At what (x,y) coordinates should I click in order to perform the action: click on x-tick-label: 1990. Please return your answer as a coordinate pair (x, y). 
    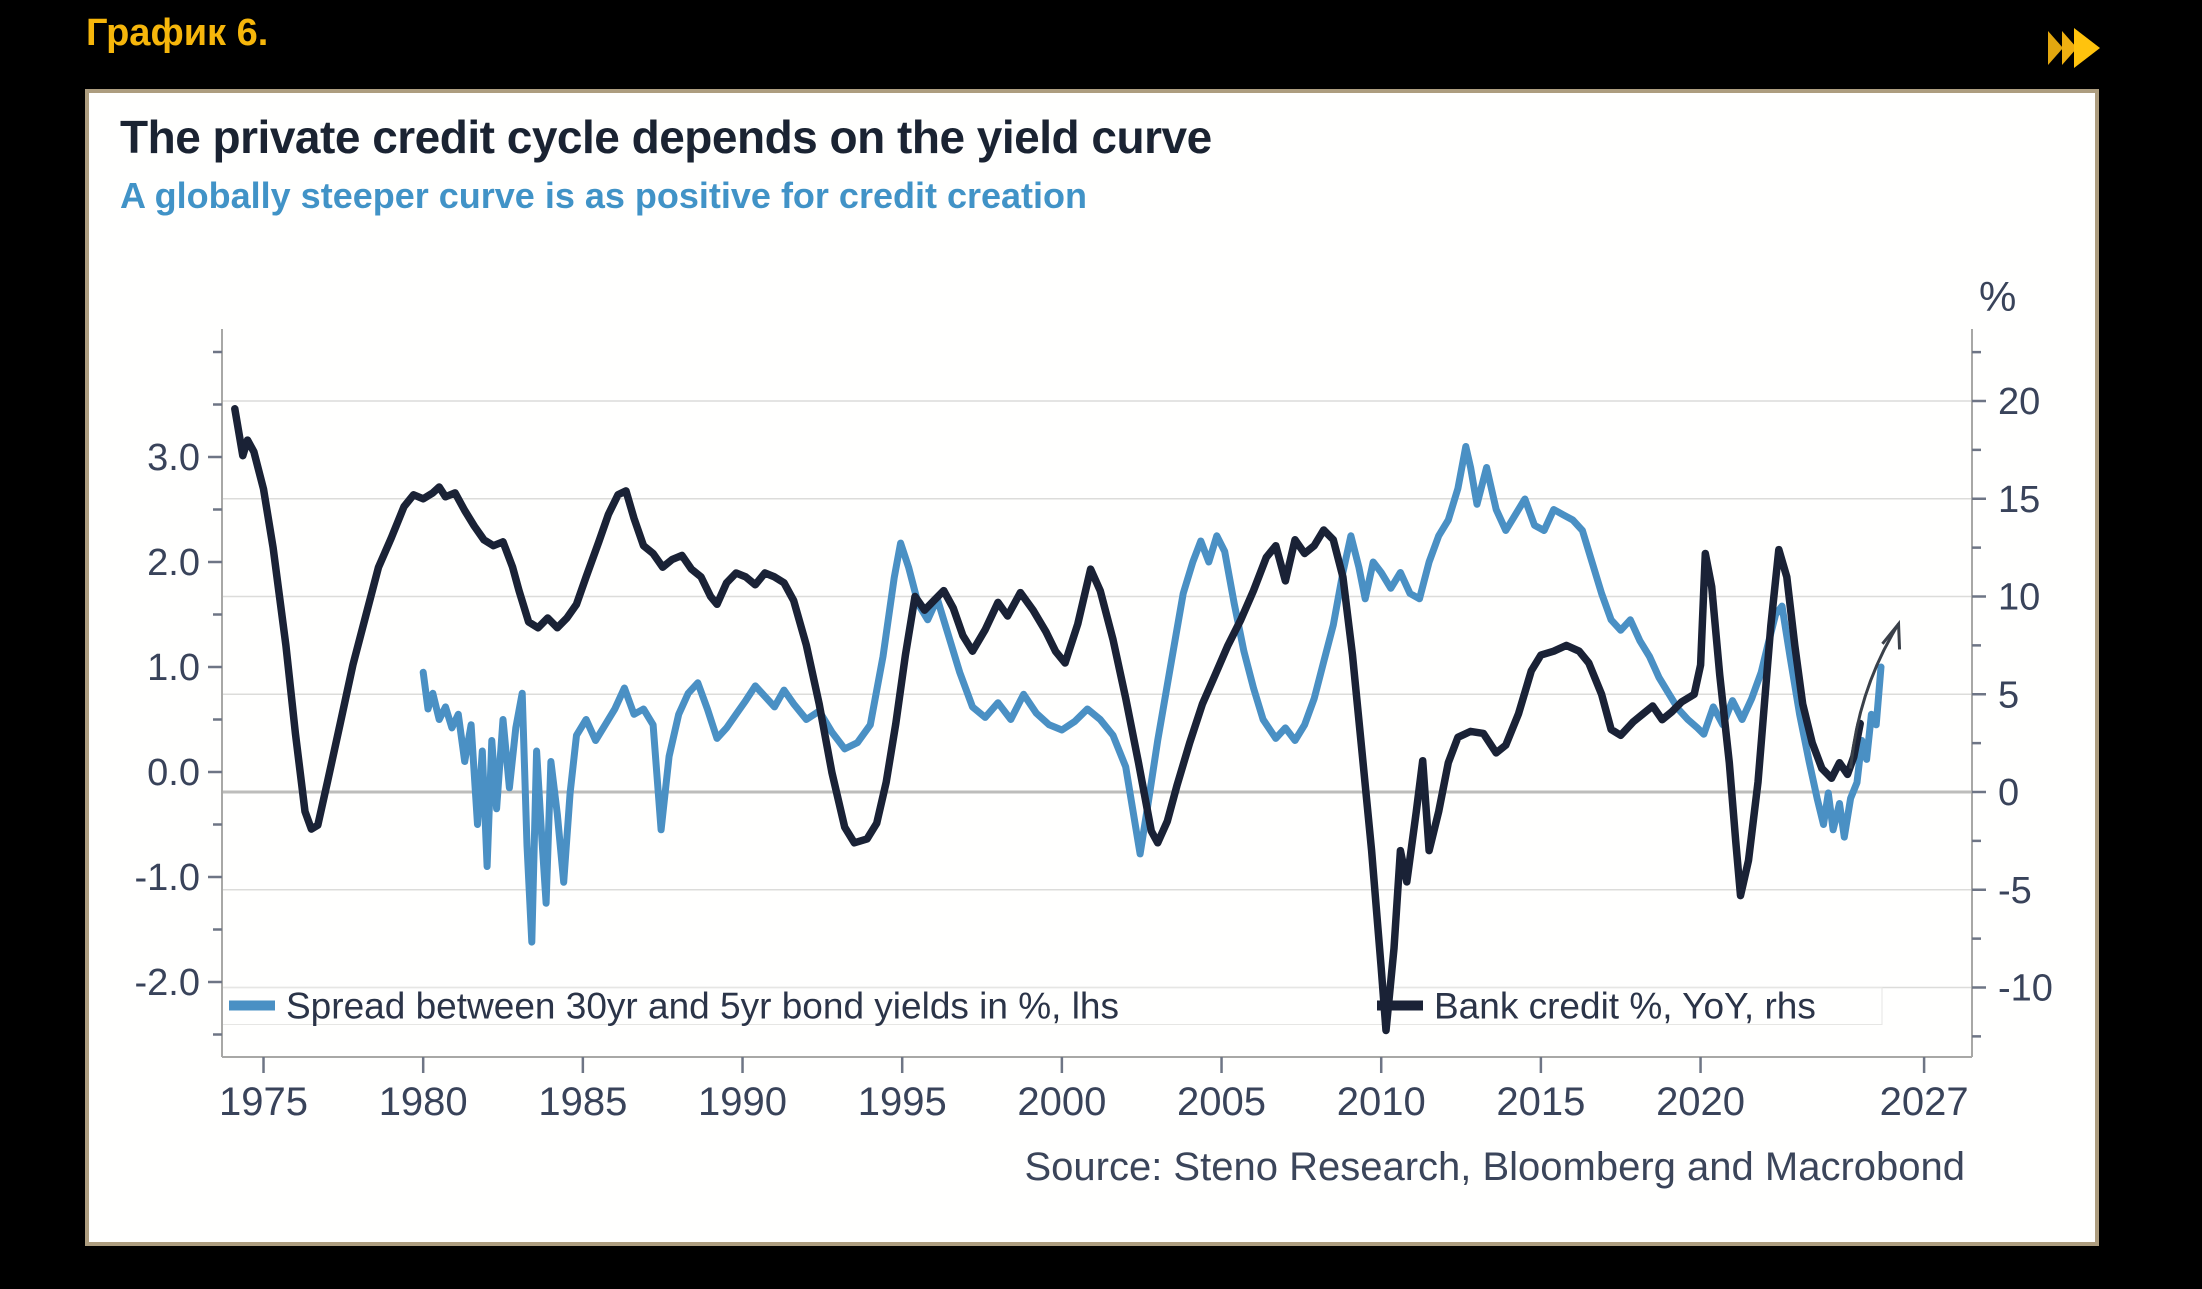
    Looking at the image, I should click on (742, 1102).